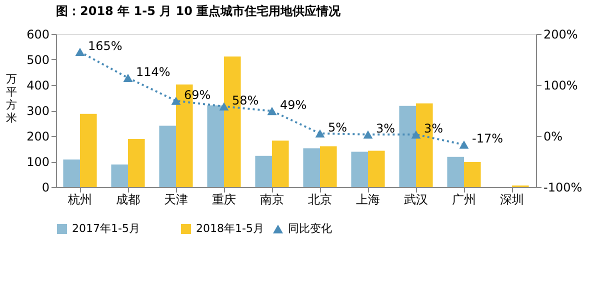 Image resolution: width=596 pixels, height=289 pixels. I want to click on x-tick-label: 杭州, so click(79, 199).